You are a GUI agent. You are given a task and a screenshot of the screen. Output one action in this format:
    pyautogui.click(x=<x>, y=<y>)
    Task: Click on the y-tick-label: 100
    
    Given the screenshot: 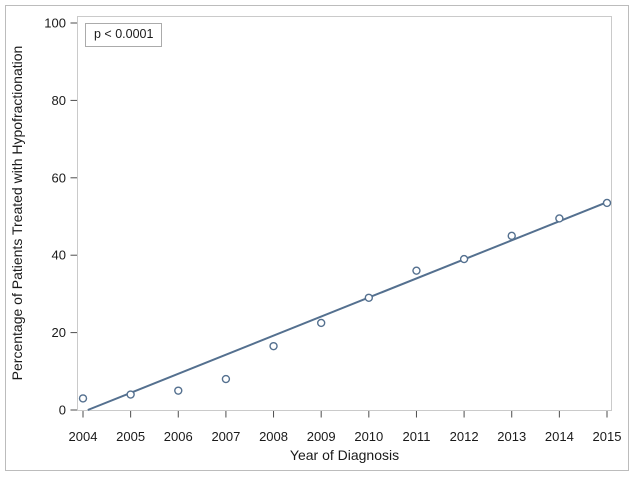 What is the action you would take?
    pyautogui.click(x=55, y=23)
    